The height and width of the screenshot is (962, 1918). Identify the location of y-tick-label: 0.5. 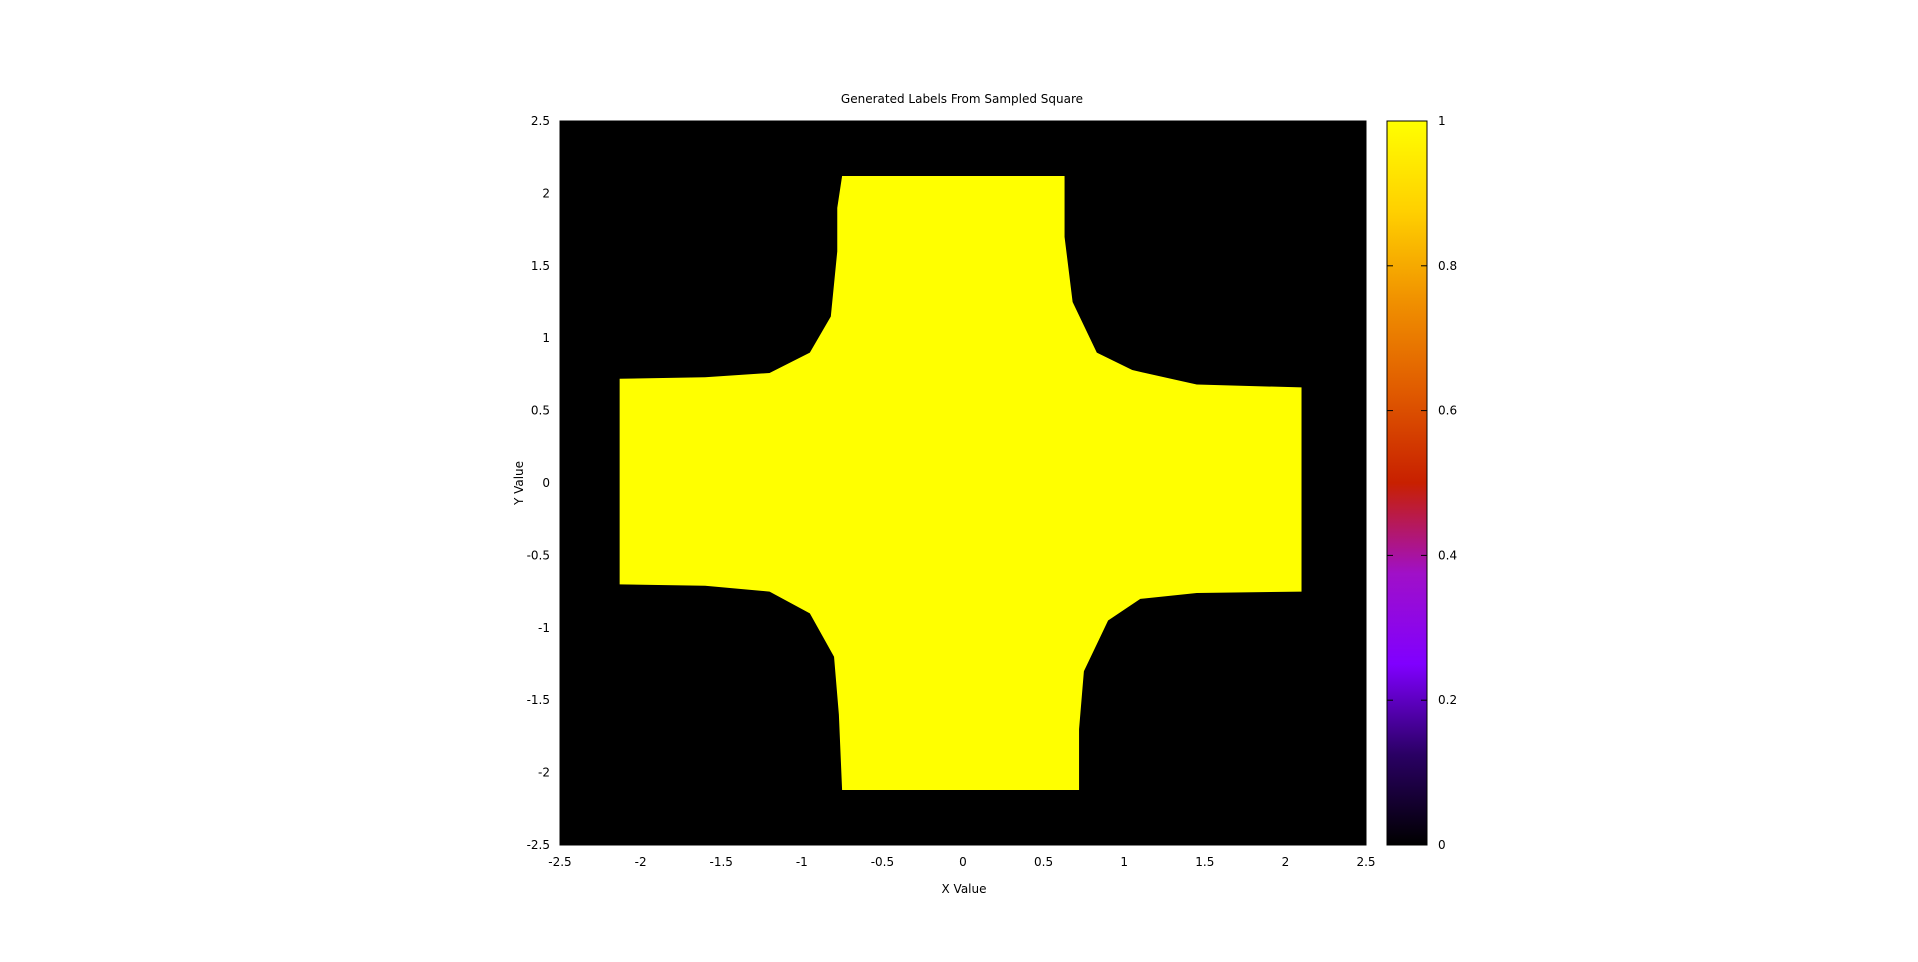
(540, 411).